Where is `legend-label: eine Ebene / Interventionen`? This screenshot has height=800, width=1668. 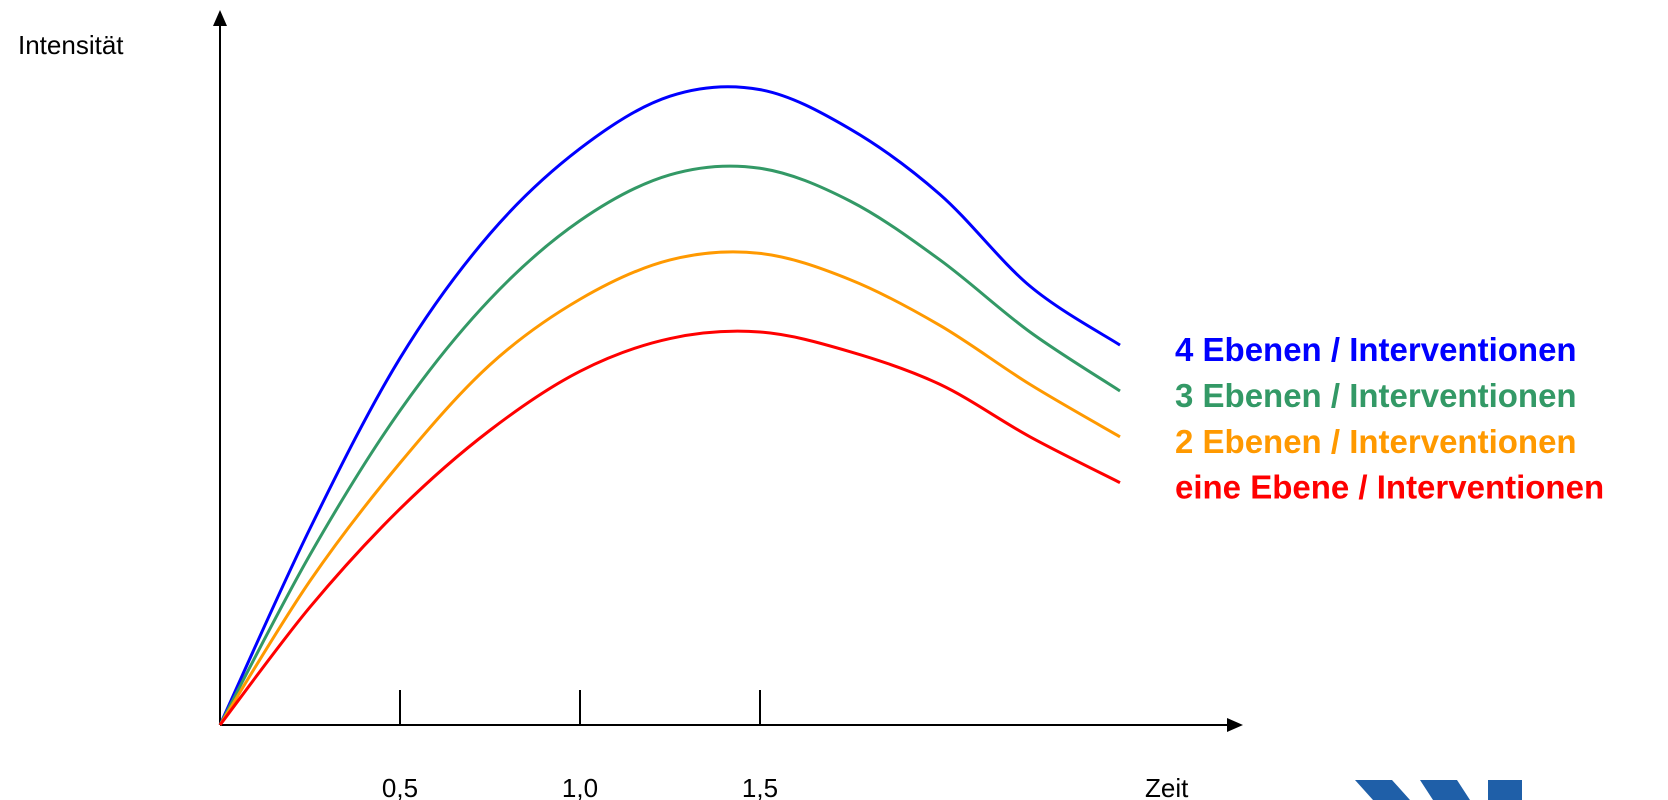
legend-label: eine Ebene / Interventionen is located at coordinates (1389, 487).